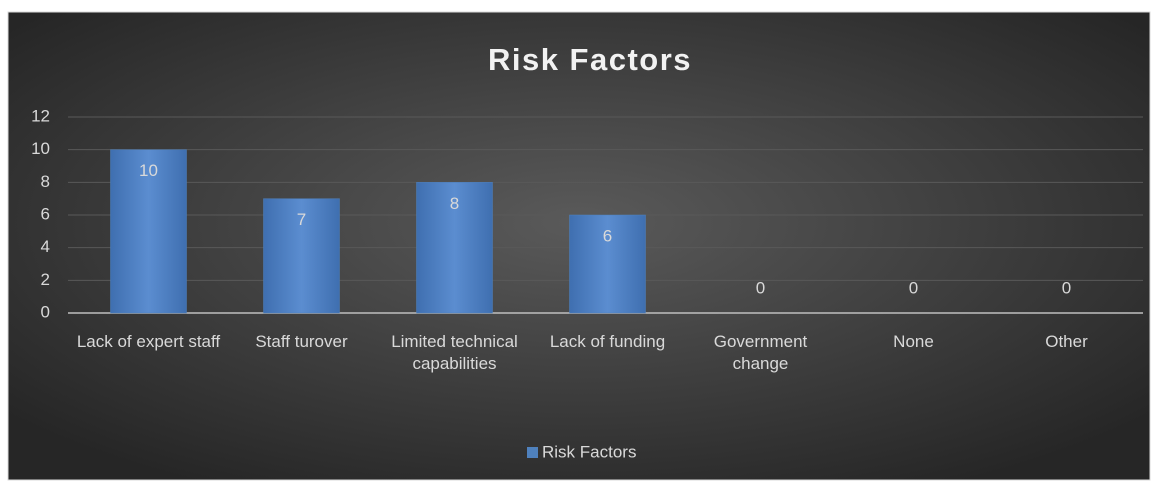  I want to click on x-tick-label: Other, so click(1066, 341).